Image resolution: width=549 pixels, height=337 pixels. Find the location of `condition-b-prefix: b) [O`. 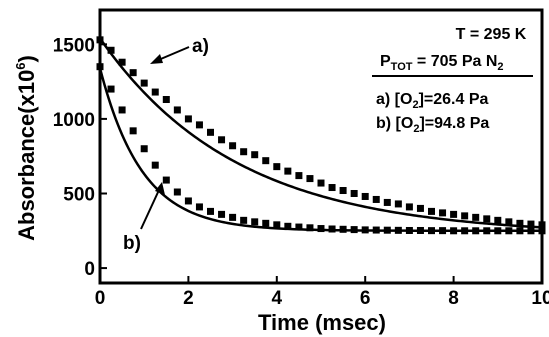

condition-b-prefix: b) [O is located at coordinates (394, 123).